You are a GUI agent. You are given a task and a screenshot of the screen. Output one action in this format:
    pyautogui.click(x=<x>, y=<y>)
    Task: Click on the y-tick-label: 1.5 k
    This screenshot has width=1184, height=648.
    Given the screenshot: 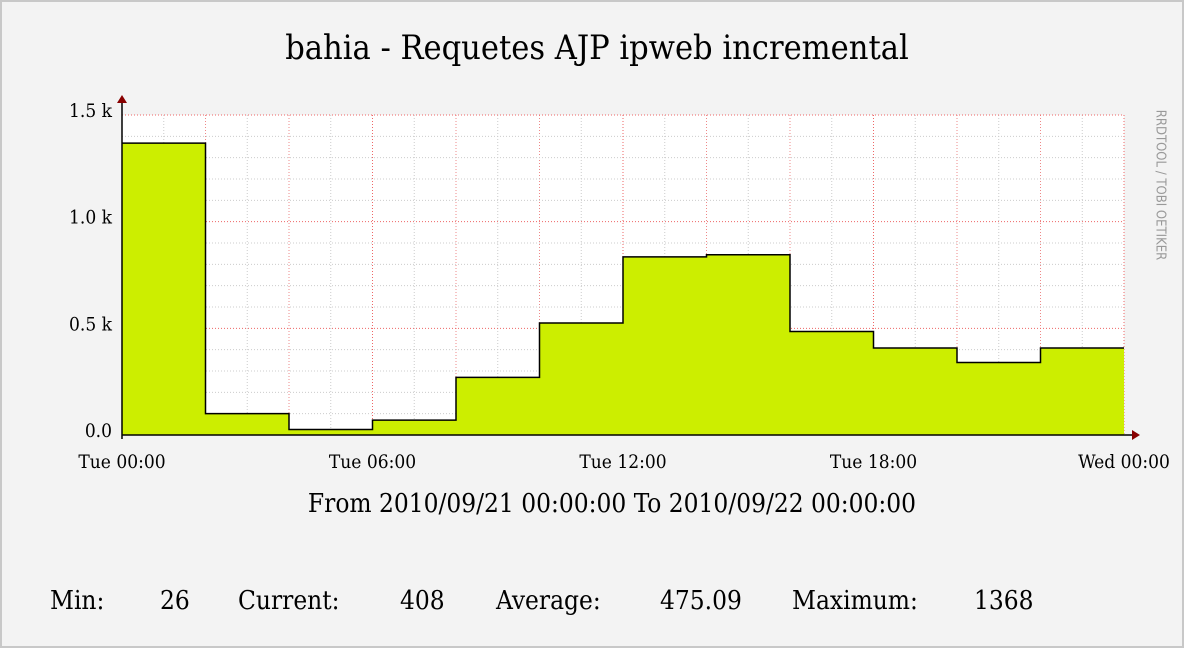 What is the action you would take?
    pyautogui.click(x=91, y=111)
    